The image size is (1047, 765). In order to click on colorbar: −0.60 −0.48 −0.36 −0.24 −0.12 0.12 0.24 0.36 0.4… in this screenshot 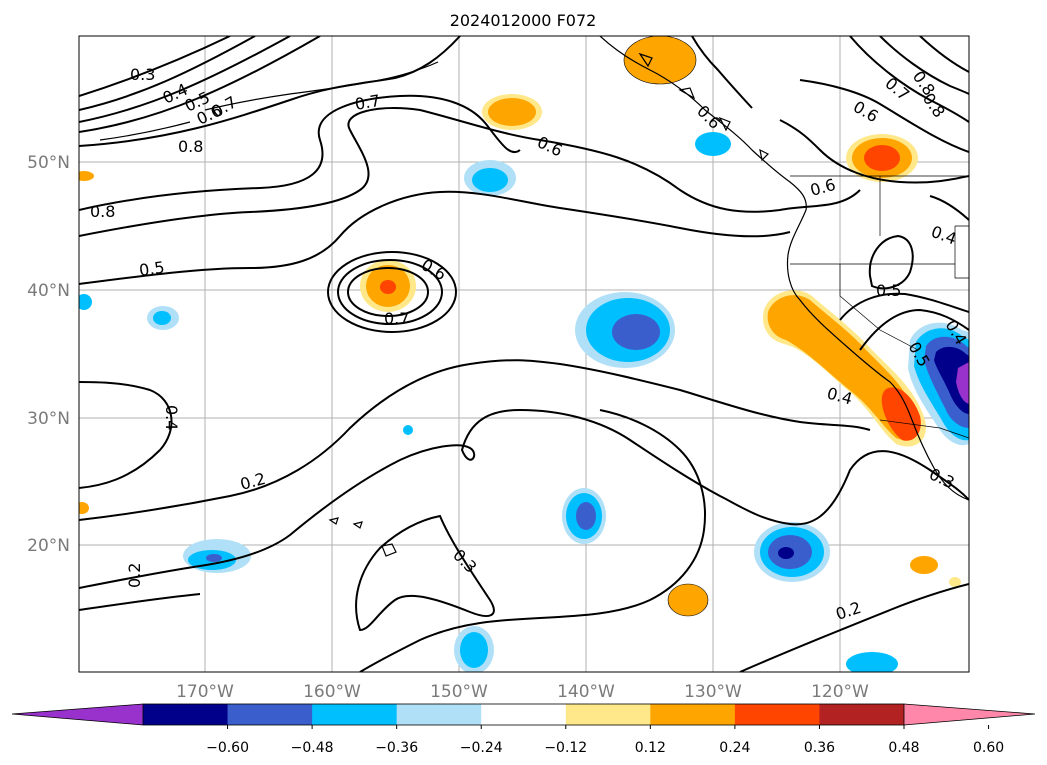, I will do `click(523, 729)`.